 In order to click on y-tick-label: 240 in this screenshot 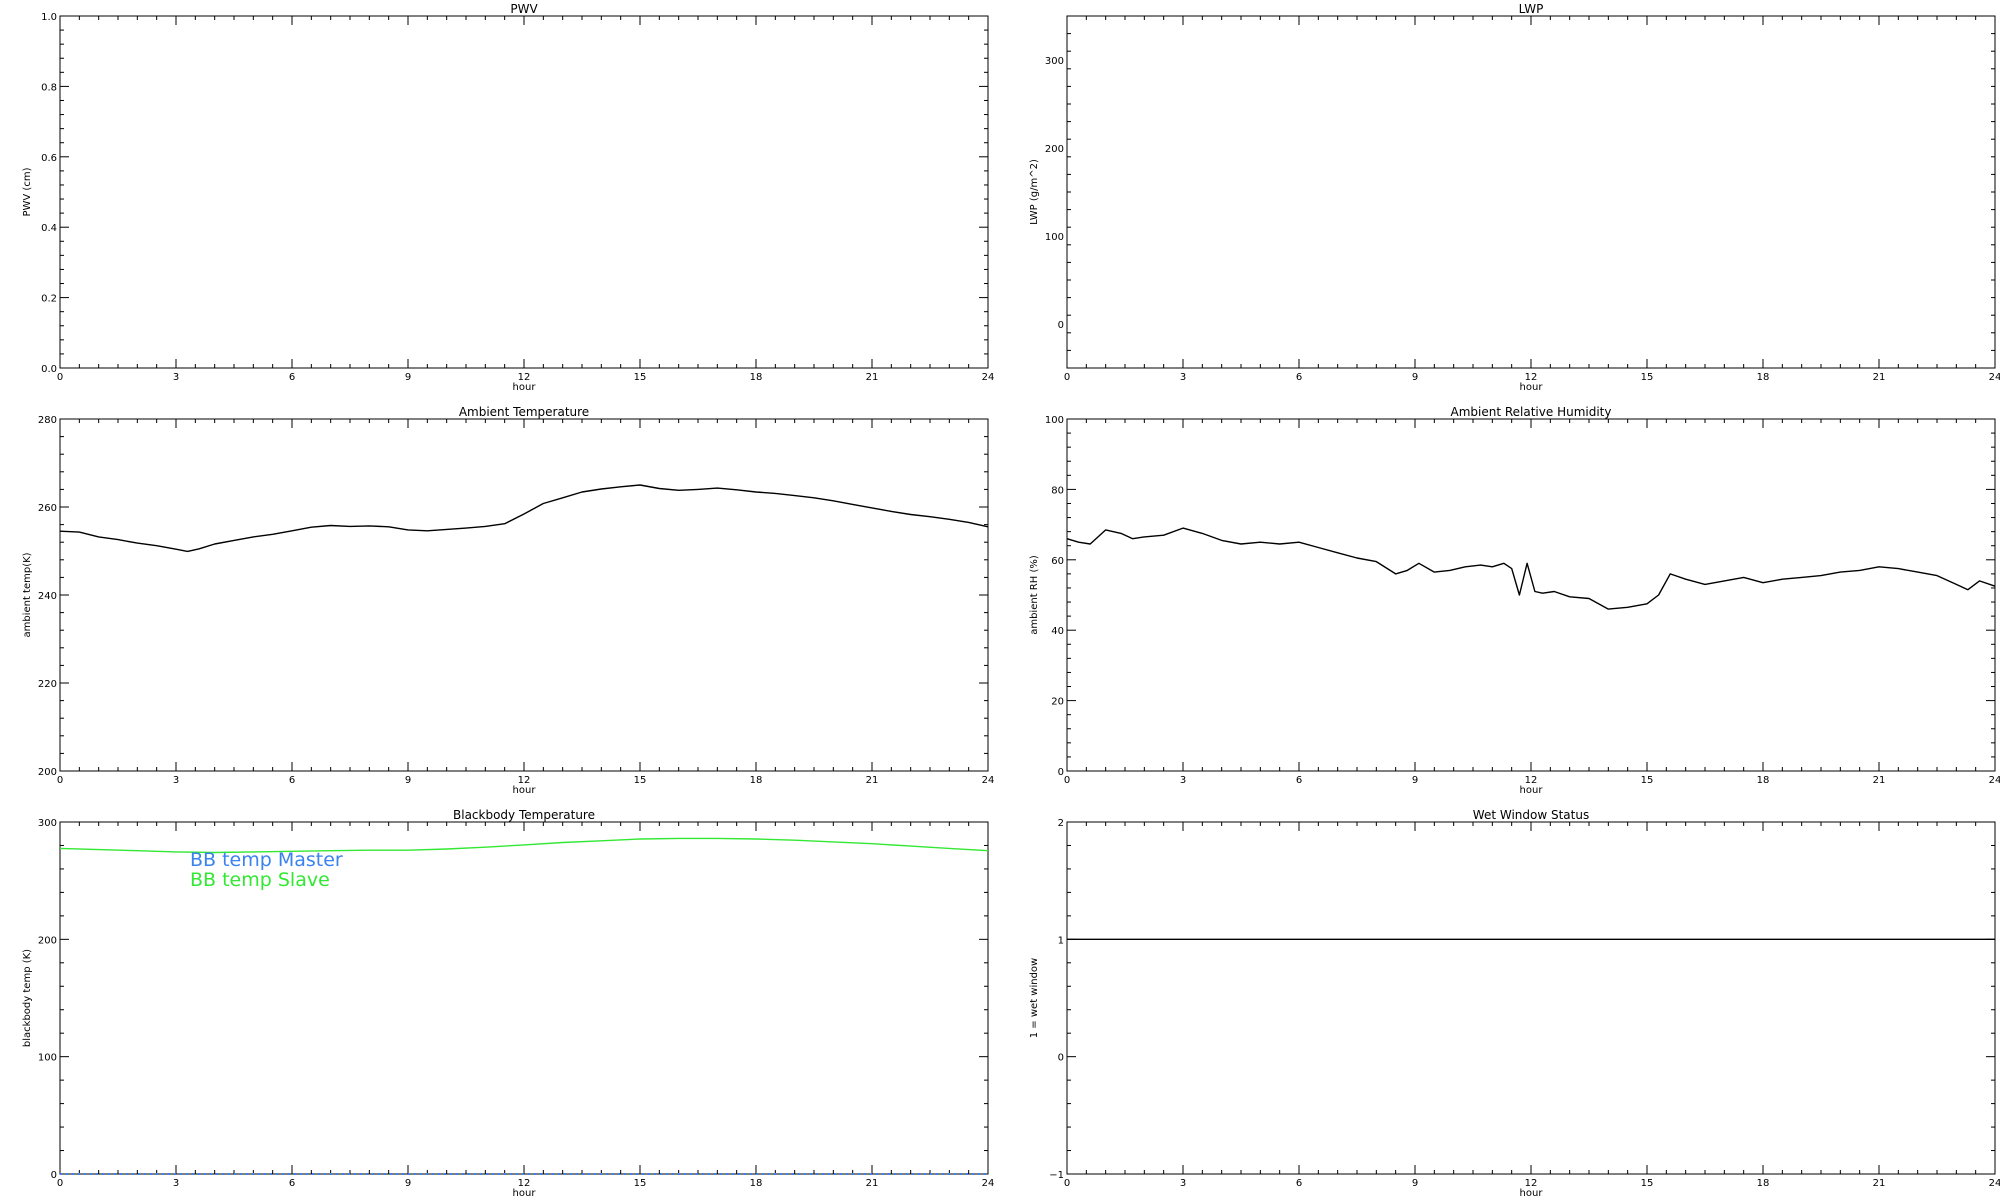, I will do `click(47, 596)`.